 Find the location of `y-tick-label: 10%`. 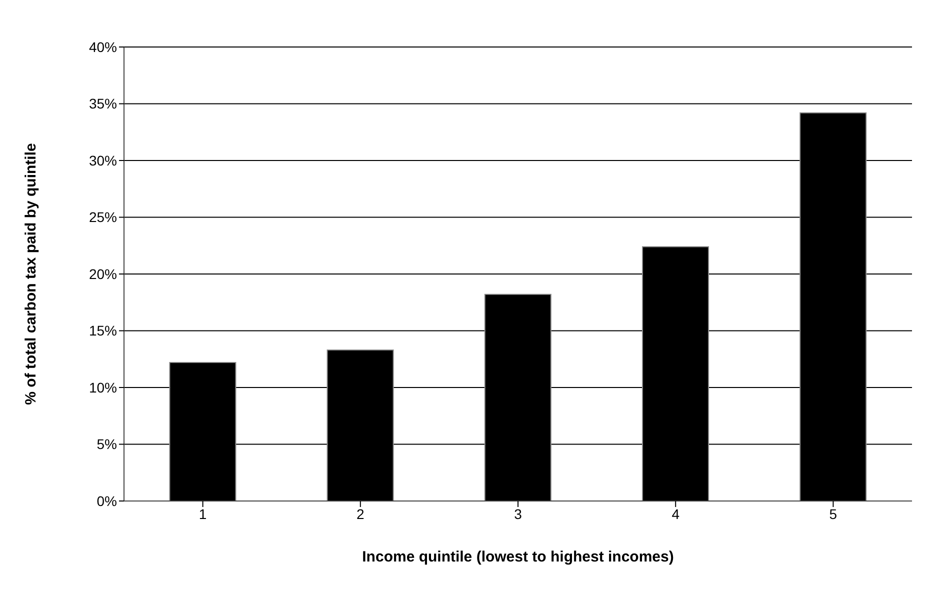

y-tick-label: 10% is located at coordinates (102, 387).